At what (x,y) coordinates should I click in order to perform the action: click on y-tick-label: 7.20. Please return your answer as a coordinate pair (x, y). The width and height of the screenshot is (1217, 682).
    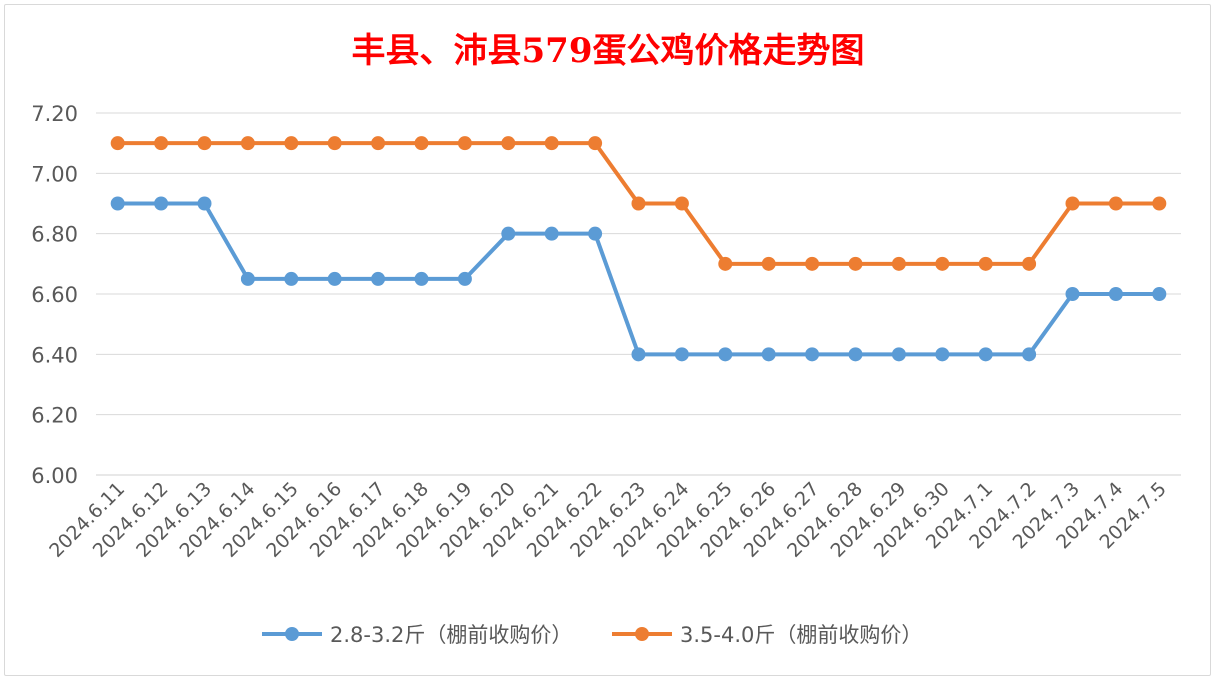
    Looking at the image, I should click on (54, 114).